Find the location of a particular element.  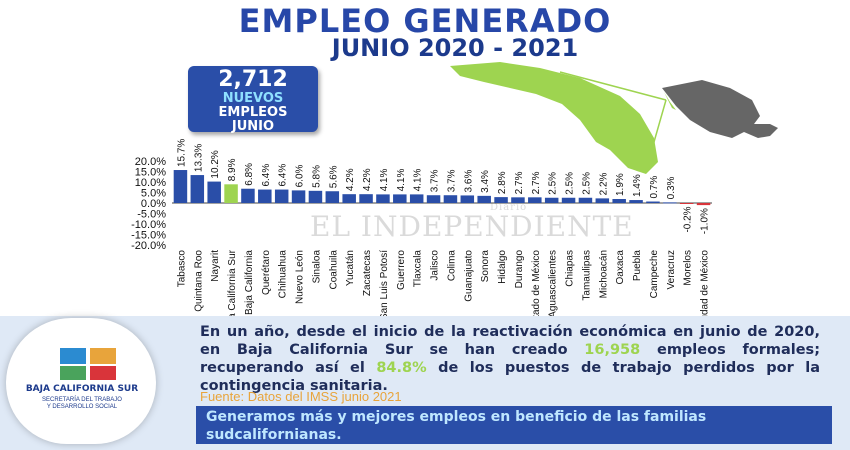

x-tick-label: San Luis Potosí is located at coordinates (384, 285).